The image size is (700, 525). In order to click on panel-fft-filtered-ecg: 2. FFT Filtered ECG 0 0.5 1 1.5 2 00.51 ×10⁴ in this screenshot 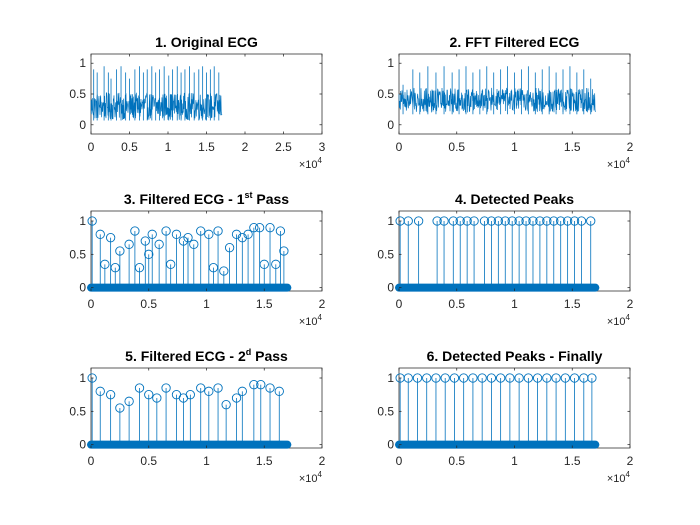, I will do `click(505, 102)`.